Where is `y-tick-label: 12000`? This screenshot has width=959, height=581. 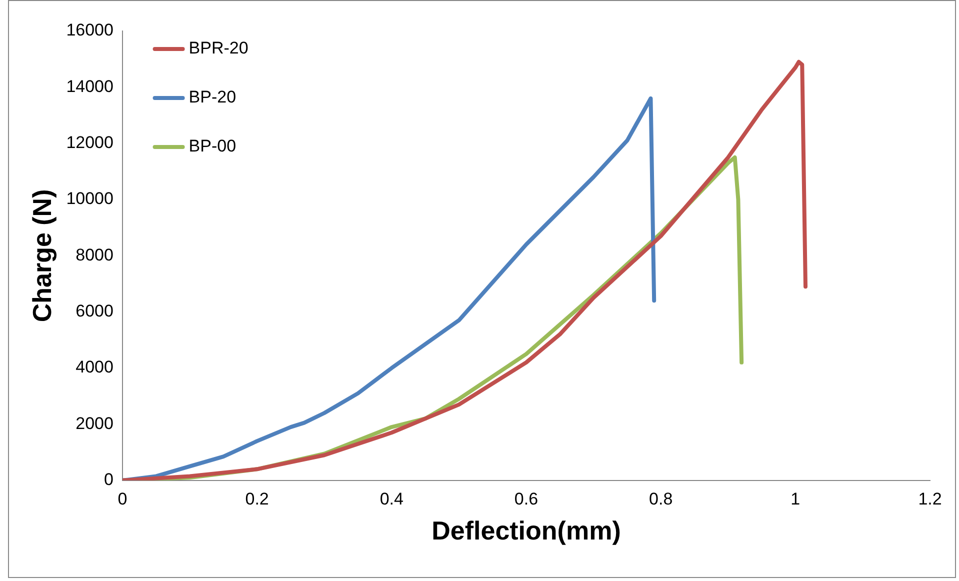 y-tick-label: 12000 is located at coordinates (90, 142).